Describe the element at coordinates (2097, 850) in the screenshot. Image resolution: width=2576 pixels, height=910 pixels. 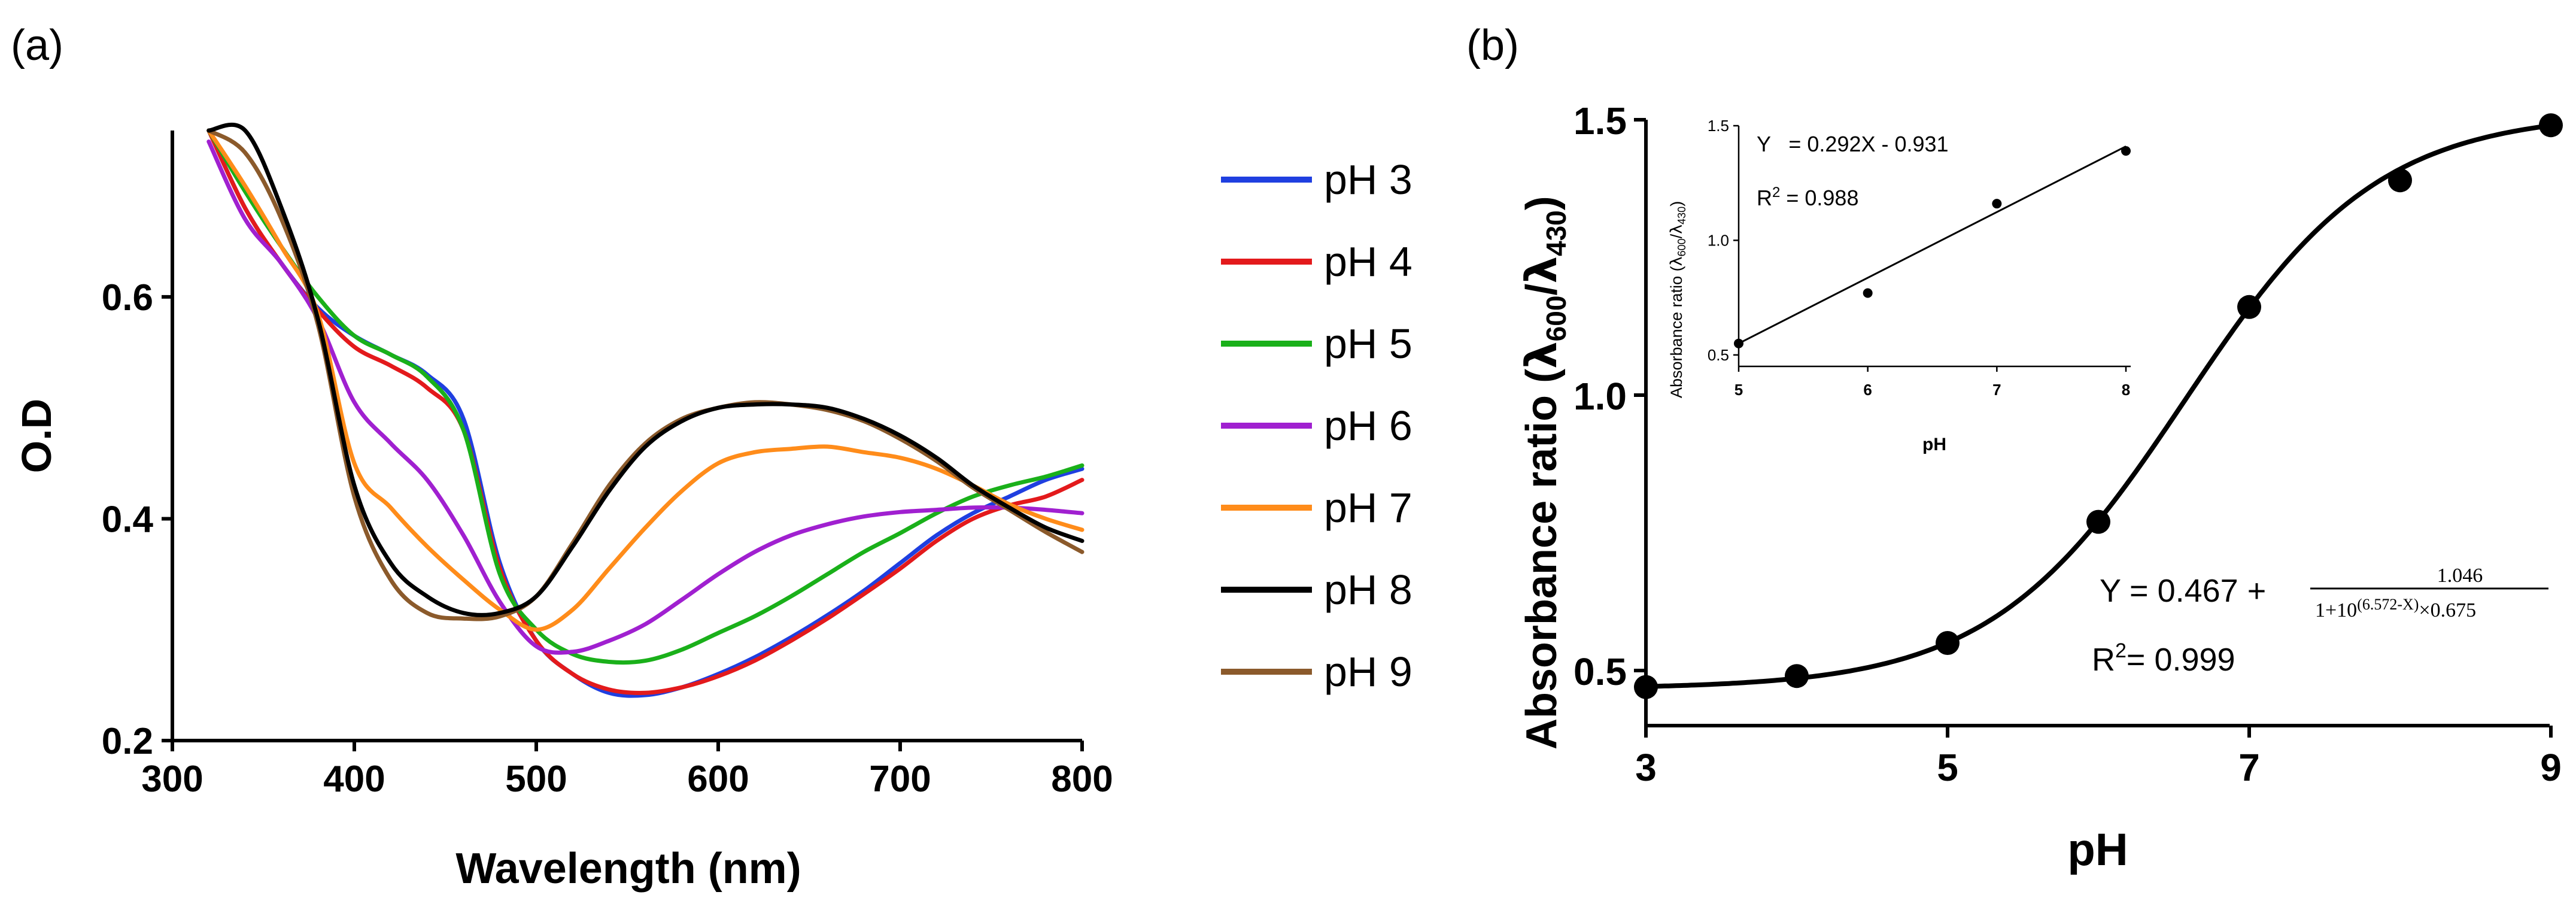
I see `ratio-x-axis-label: pH` at that location.